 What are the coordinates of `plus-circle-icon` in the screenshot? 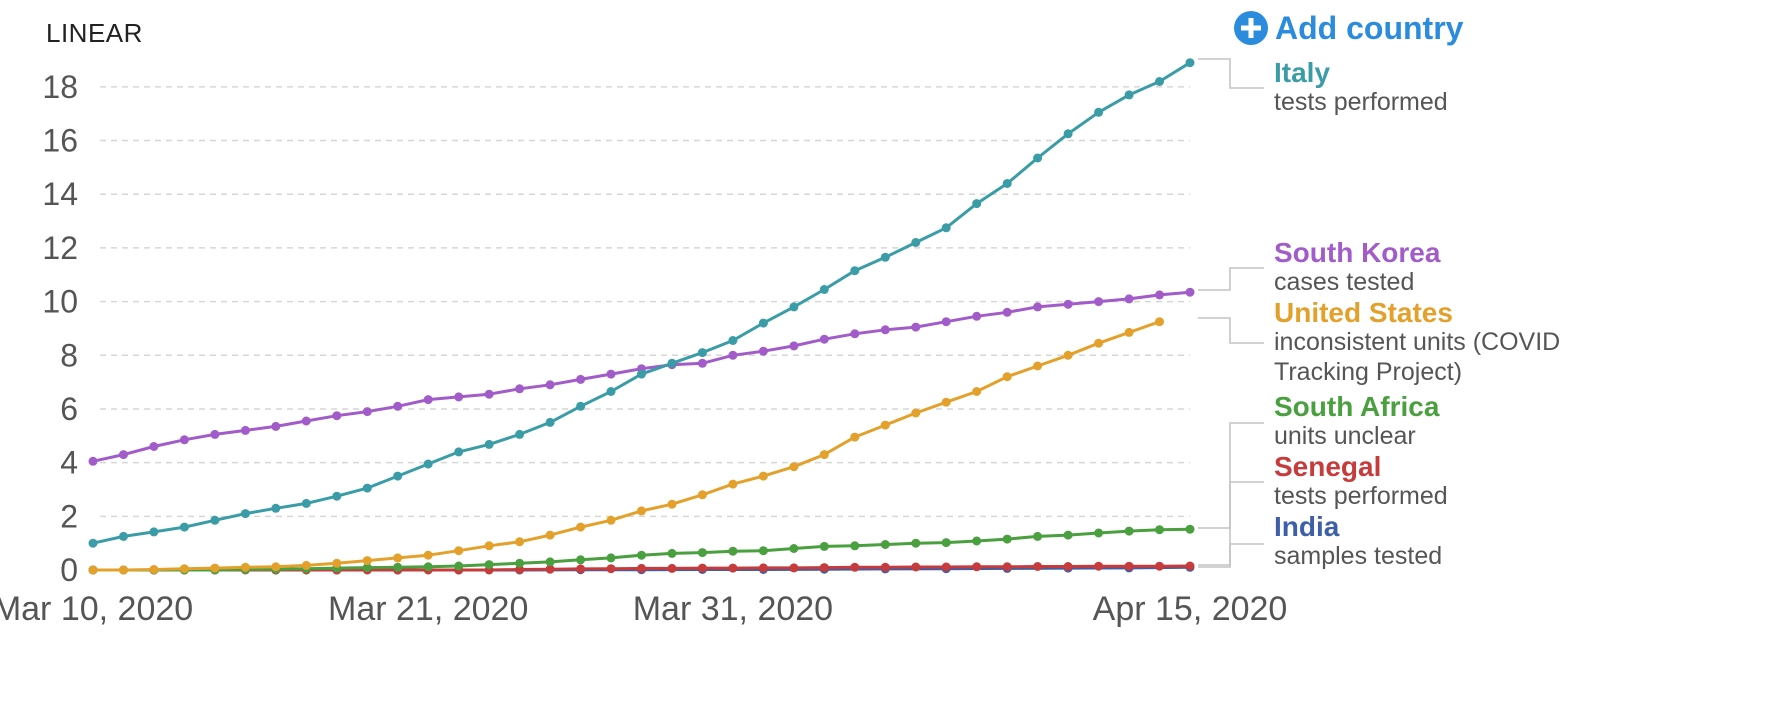 It's located at (1251, 28).